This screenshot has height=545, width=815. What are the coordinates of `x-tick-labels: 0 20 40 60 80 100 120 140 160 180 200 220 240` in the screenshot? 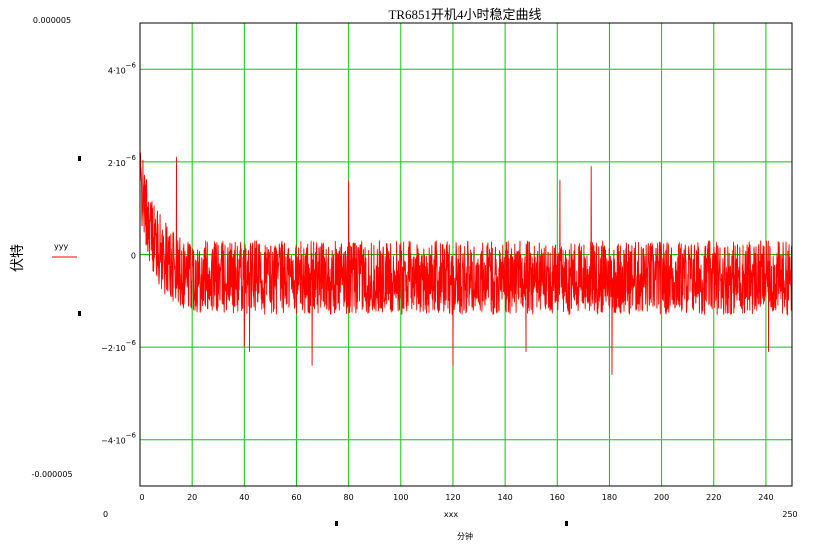 It's located at (456, 497).